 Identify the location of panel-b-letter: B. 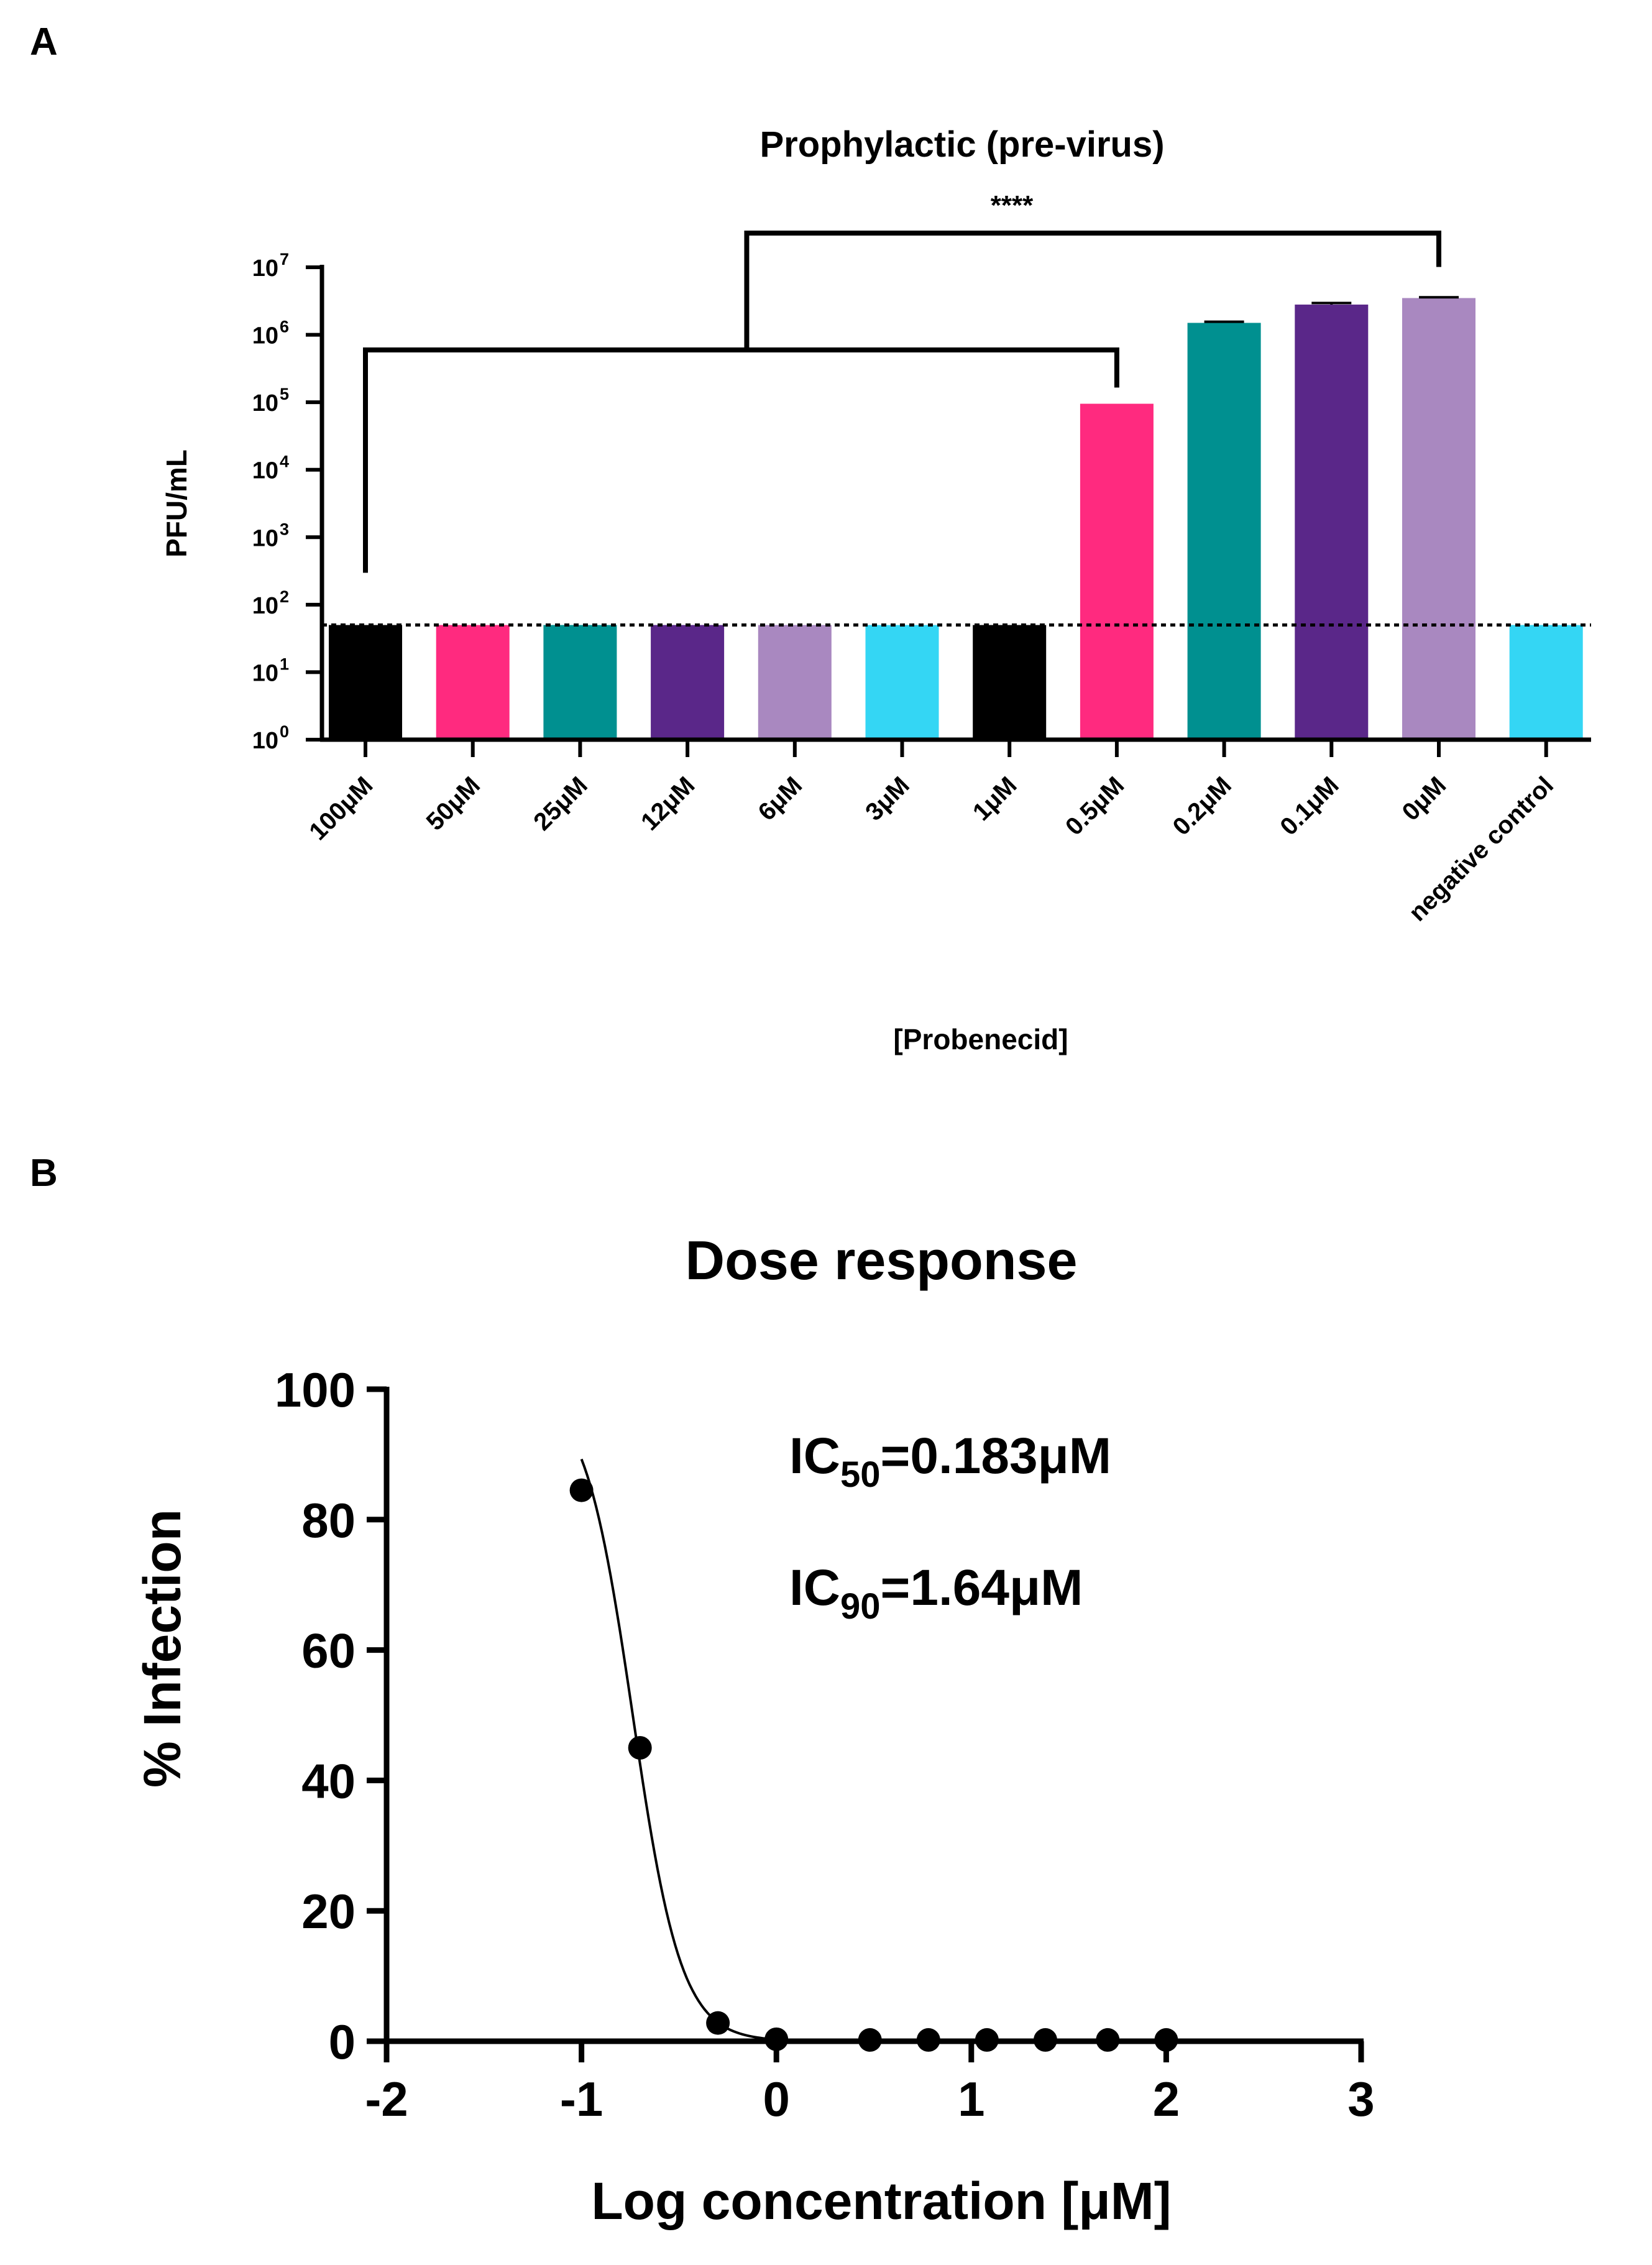
(44, 1173).